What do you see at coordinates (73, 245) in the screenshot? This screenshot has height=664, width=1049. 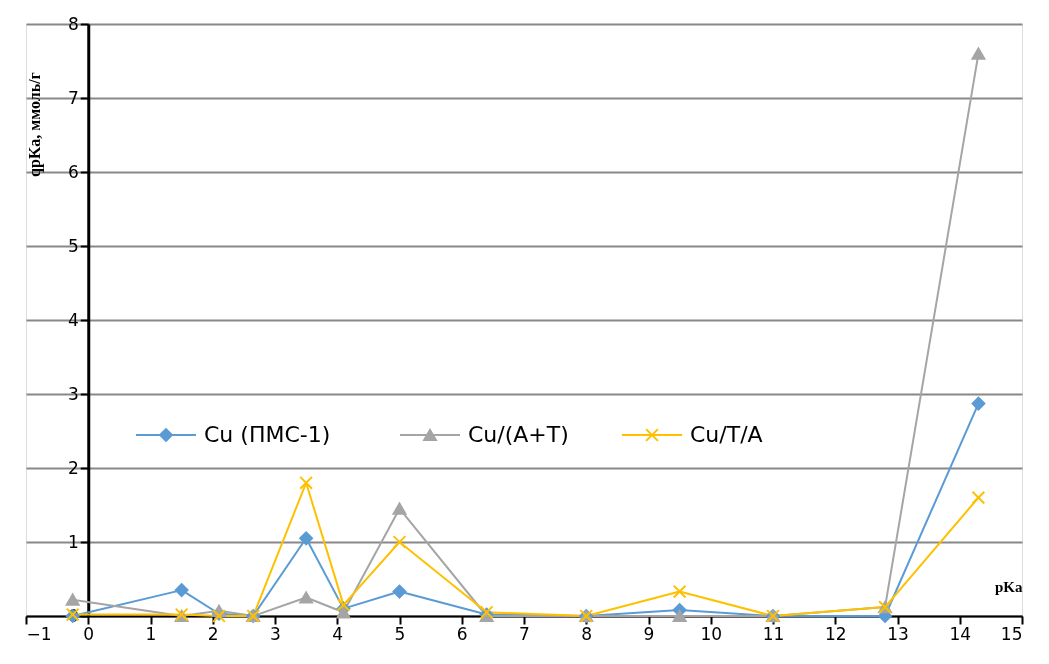 I see `y-tick-label: 5` at bounding box center [73, 245].